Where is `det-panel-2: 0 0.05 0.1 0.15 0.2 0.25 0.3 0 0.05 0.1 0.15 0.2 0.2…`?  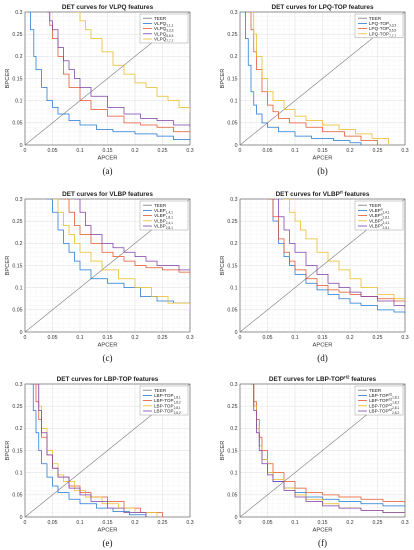 det-panel-2: 0 0.05 0.1 0.15 0.2 0.25 0.3 0 0.05 0.1 0.15 0.2 0.2… is located at coordinates (99, 277).